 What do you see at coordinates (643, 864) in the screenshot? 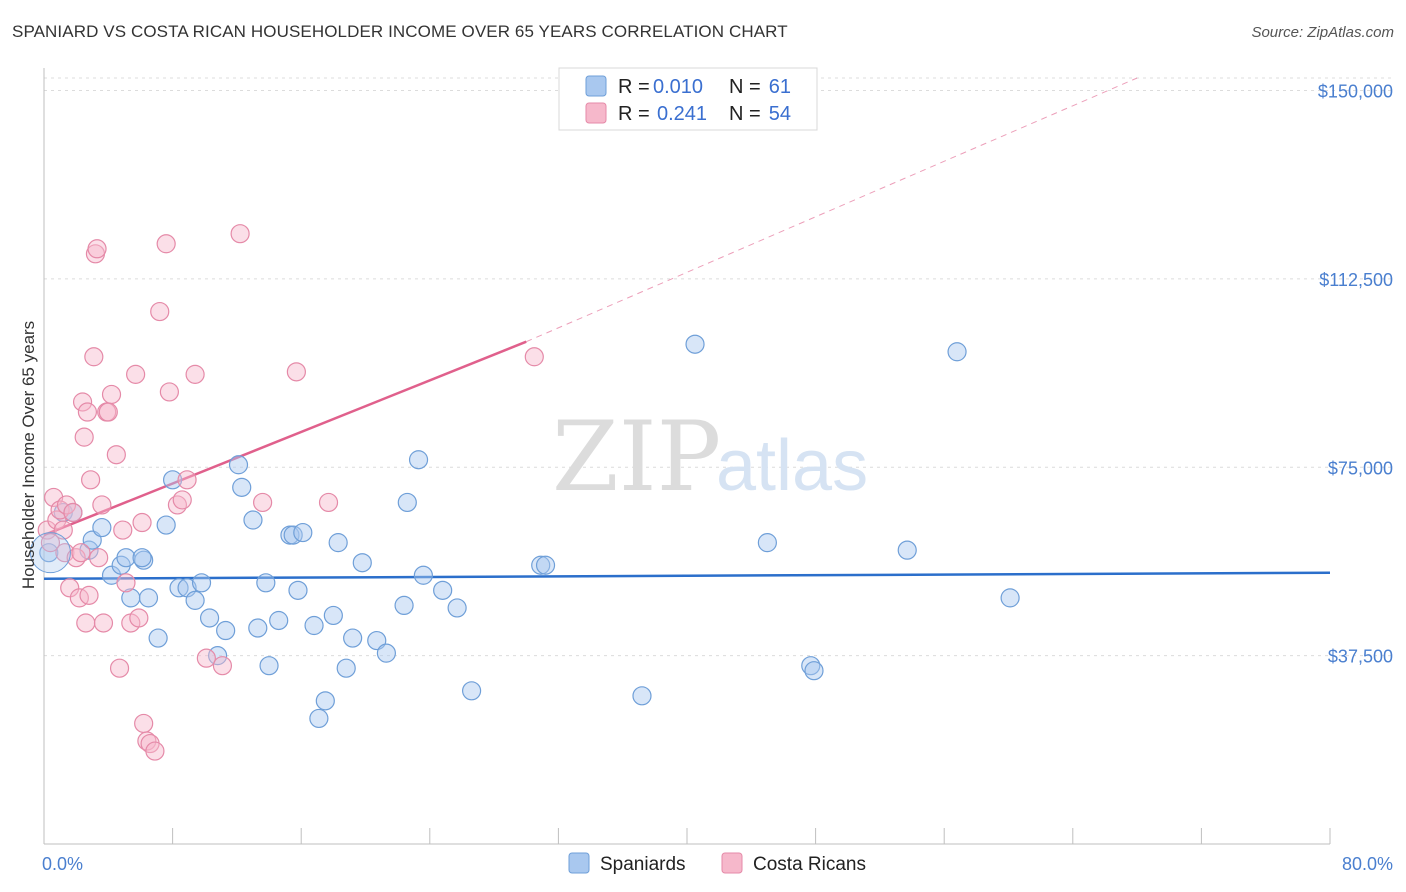
I see `bottom-legend-spaniards: Spaniards` at bounding box center [643, 864].